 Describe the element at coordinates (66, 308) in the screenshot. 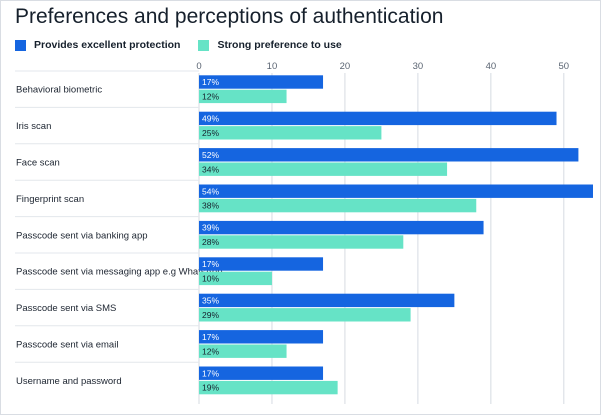

I see `category-label: Passcode sent via SMS` at that location.